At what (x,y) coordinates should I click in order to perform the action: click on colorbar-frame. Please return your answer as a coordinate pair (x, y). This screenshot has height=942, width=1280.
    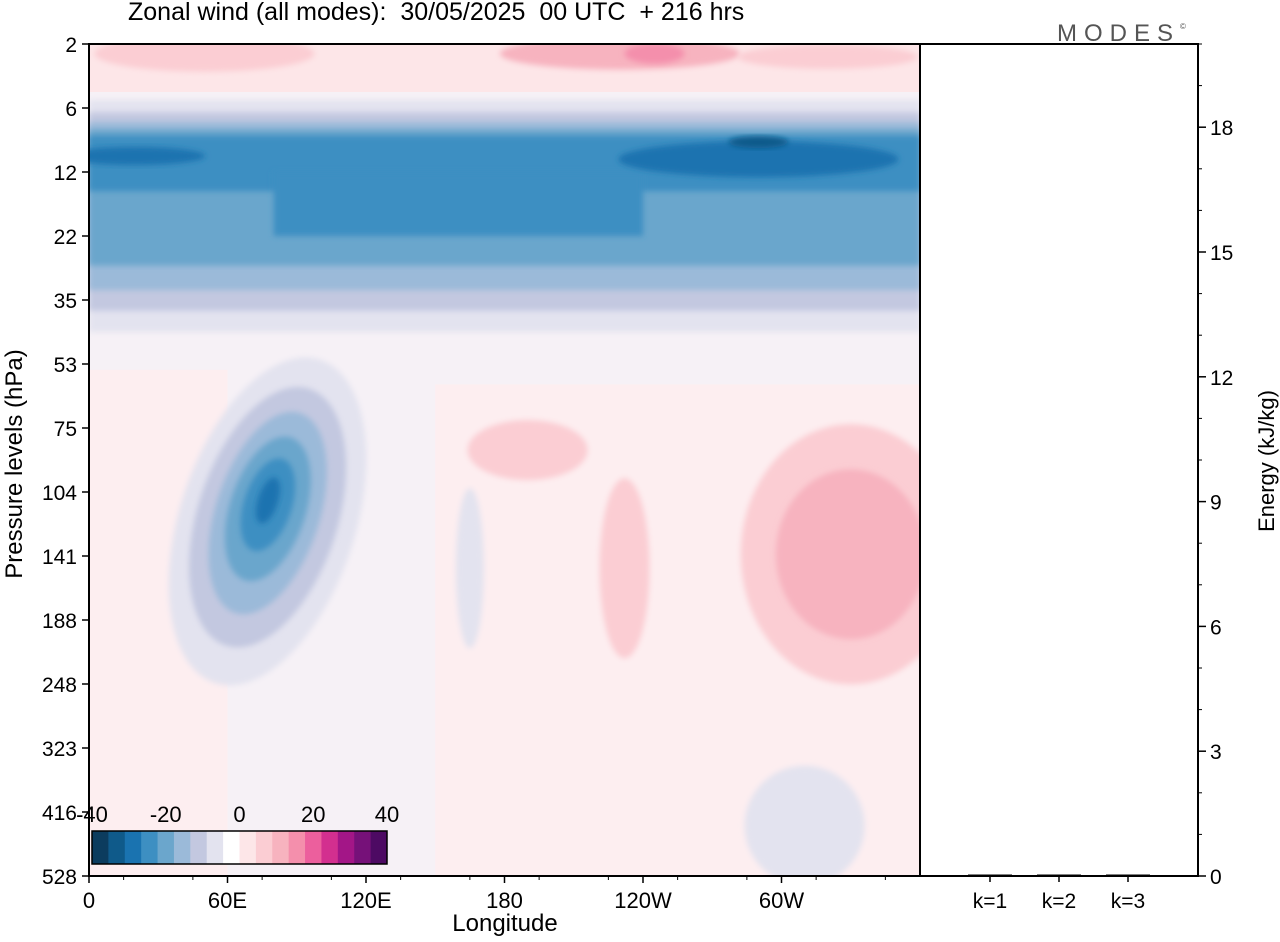
    Looking at the image, I should click on (239, 847).